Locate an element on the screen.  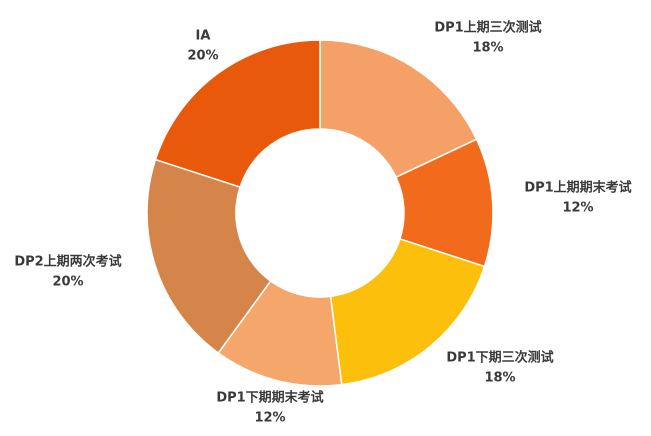
segment-label: DP1下期三次测试 is located at coordinates (499, 358).